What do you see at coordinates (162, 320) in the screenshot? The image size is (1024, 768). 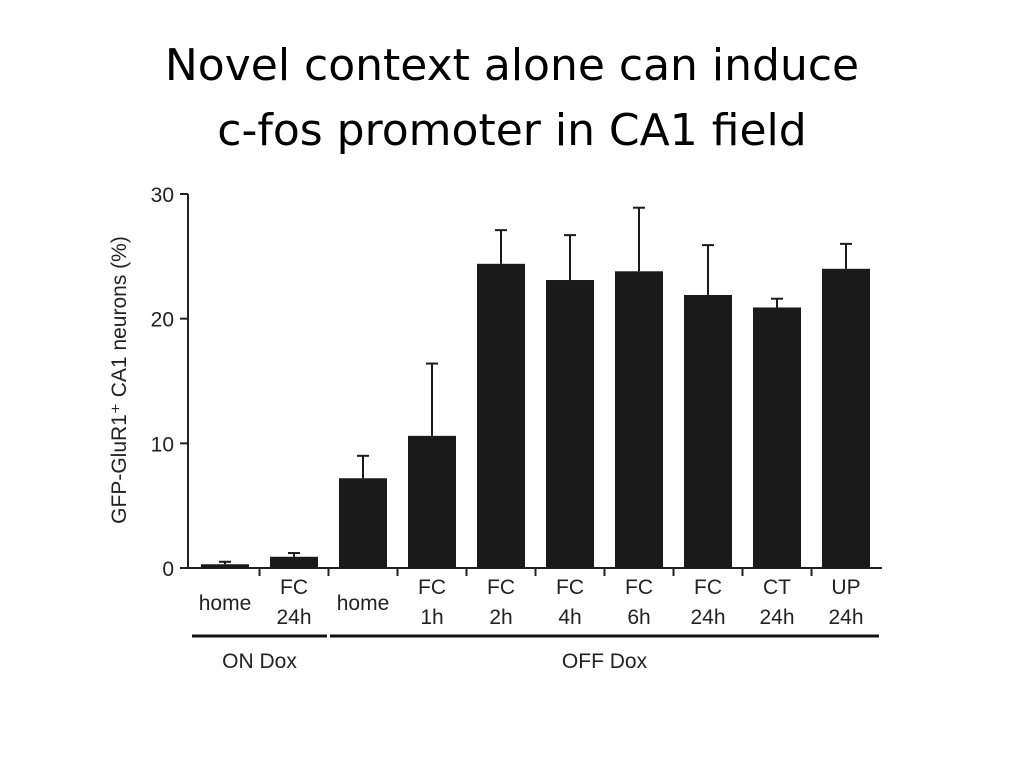 I see `y-tick-label: 20` at bounding box center [162, 320].